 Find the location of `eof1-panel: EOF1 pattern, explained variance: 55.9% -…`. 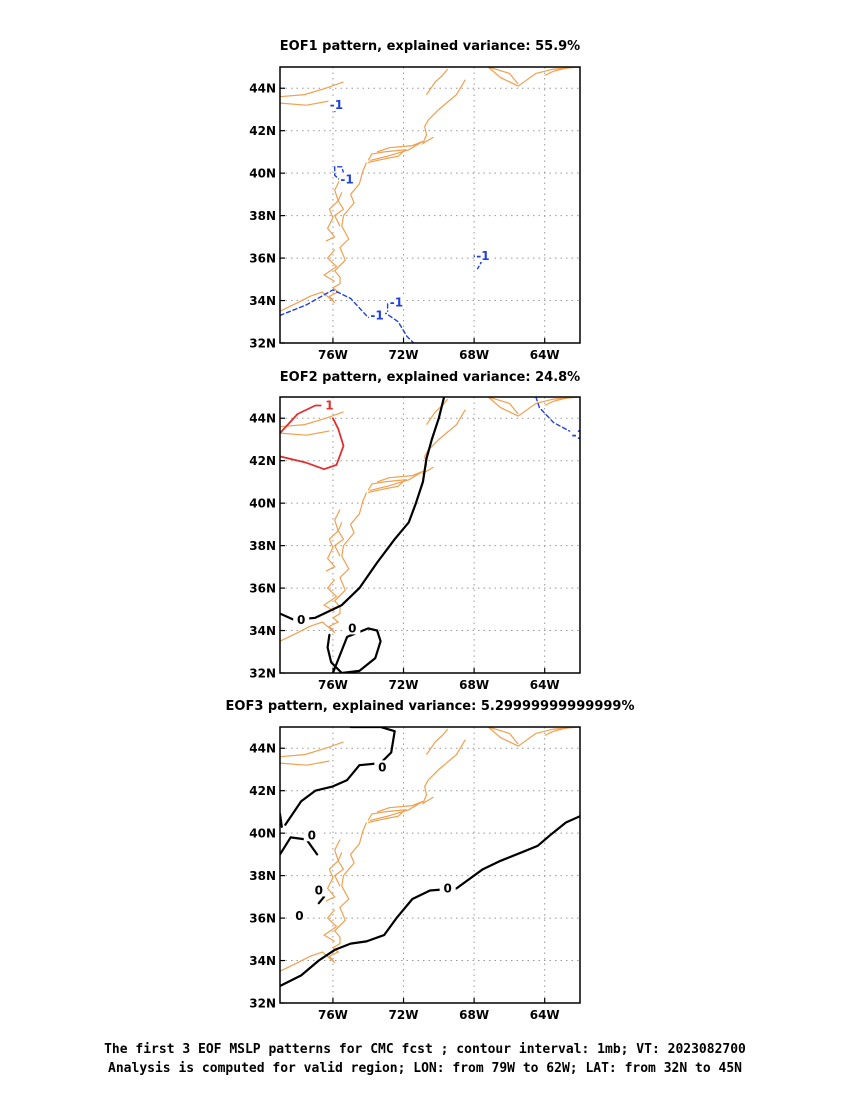

eof1-panel: EOF1 pattern, explained variance: 55.9% -… is located at coordinates (415, 200).